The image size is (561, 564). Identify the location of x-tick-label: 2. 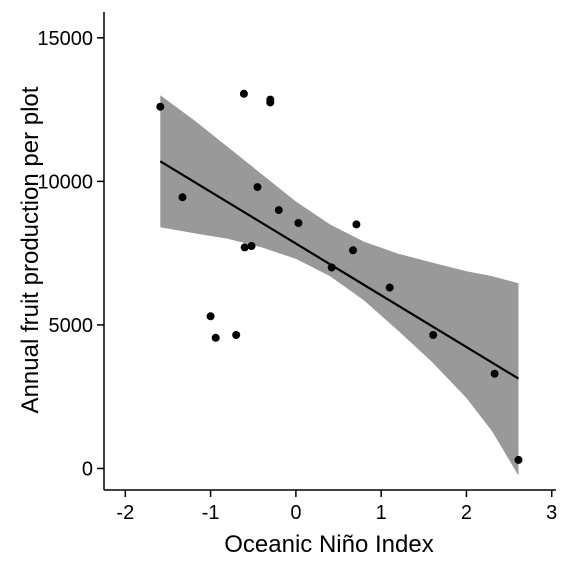
(466, 513).